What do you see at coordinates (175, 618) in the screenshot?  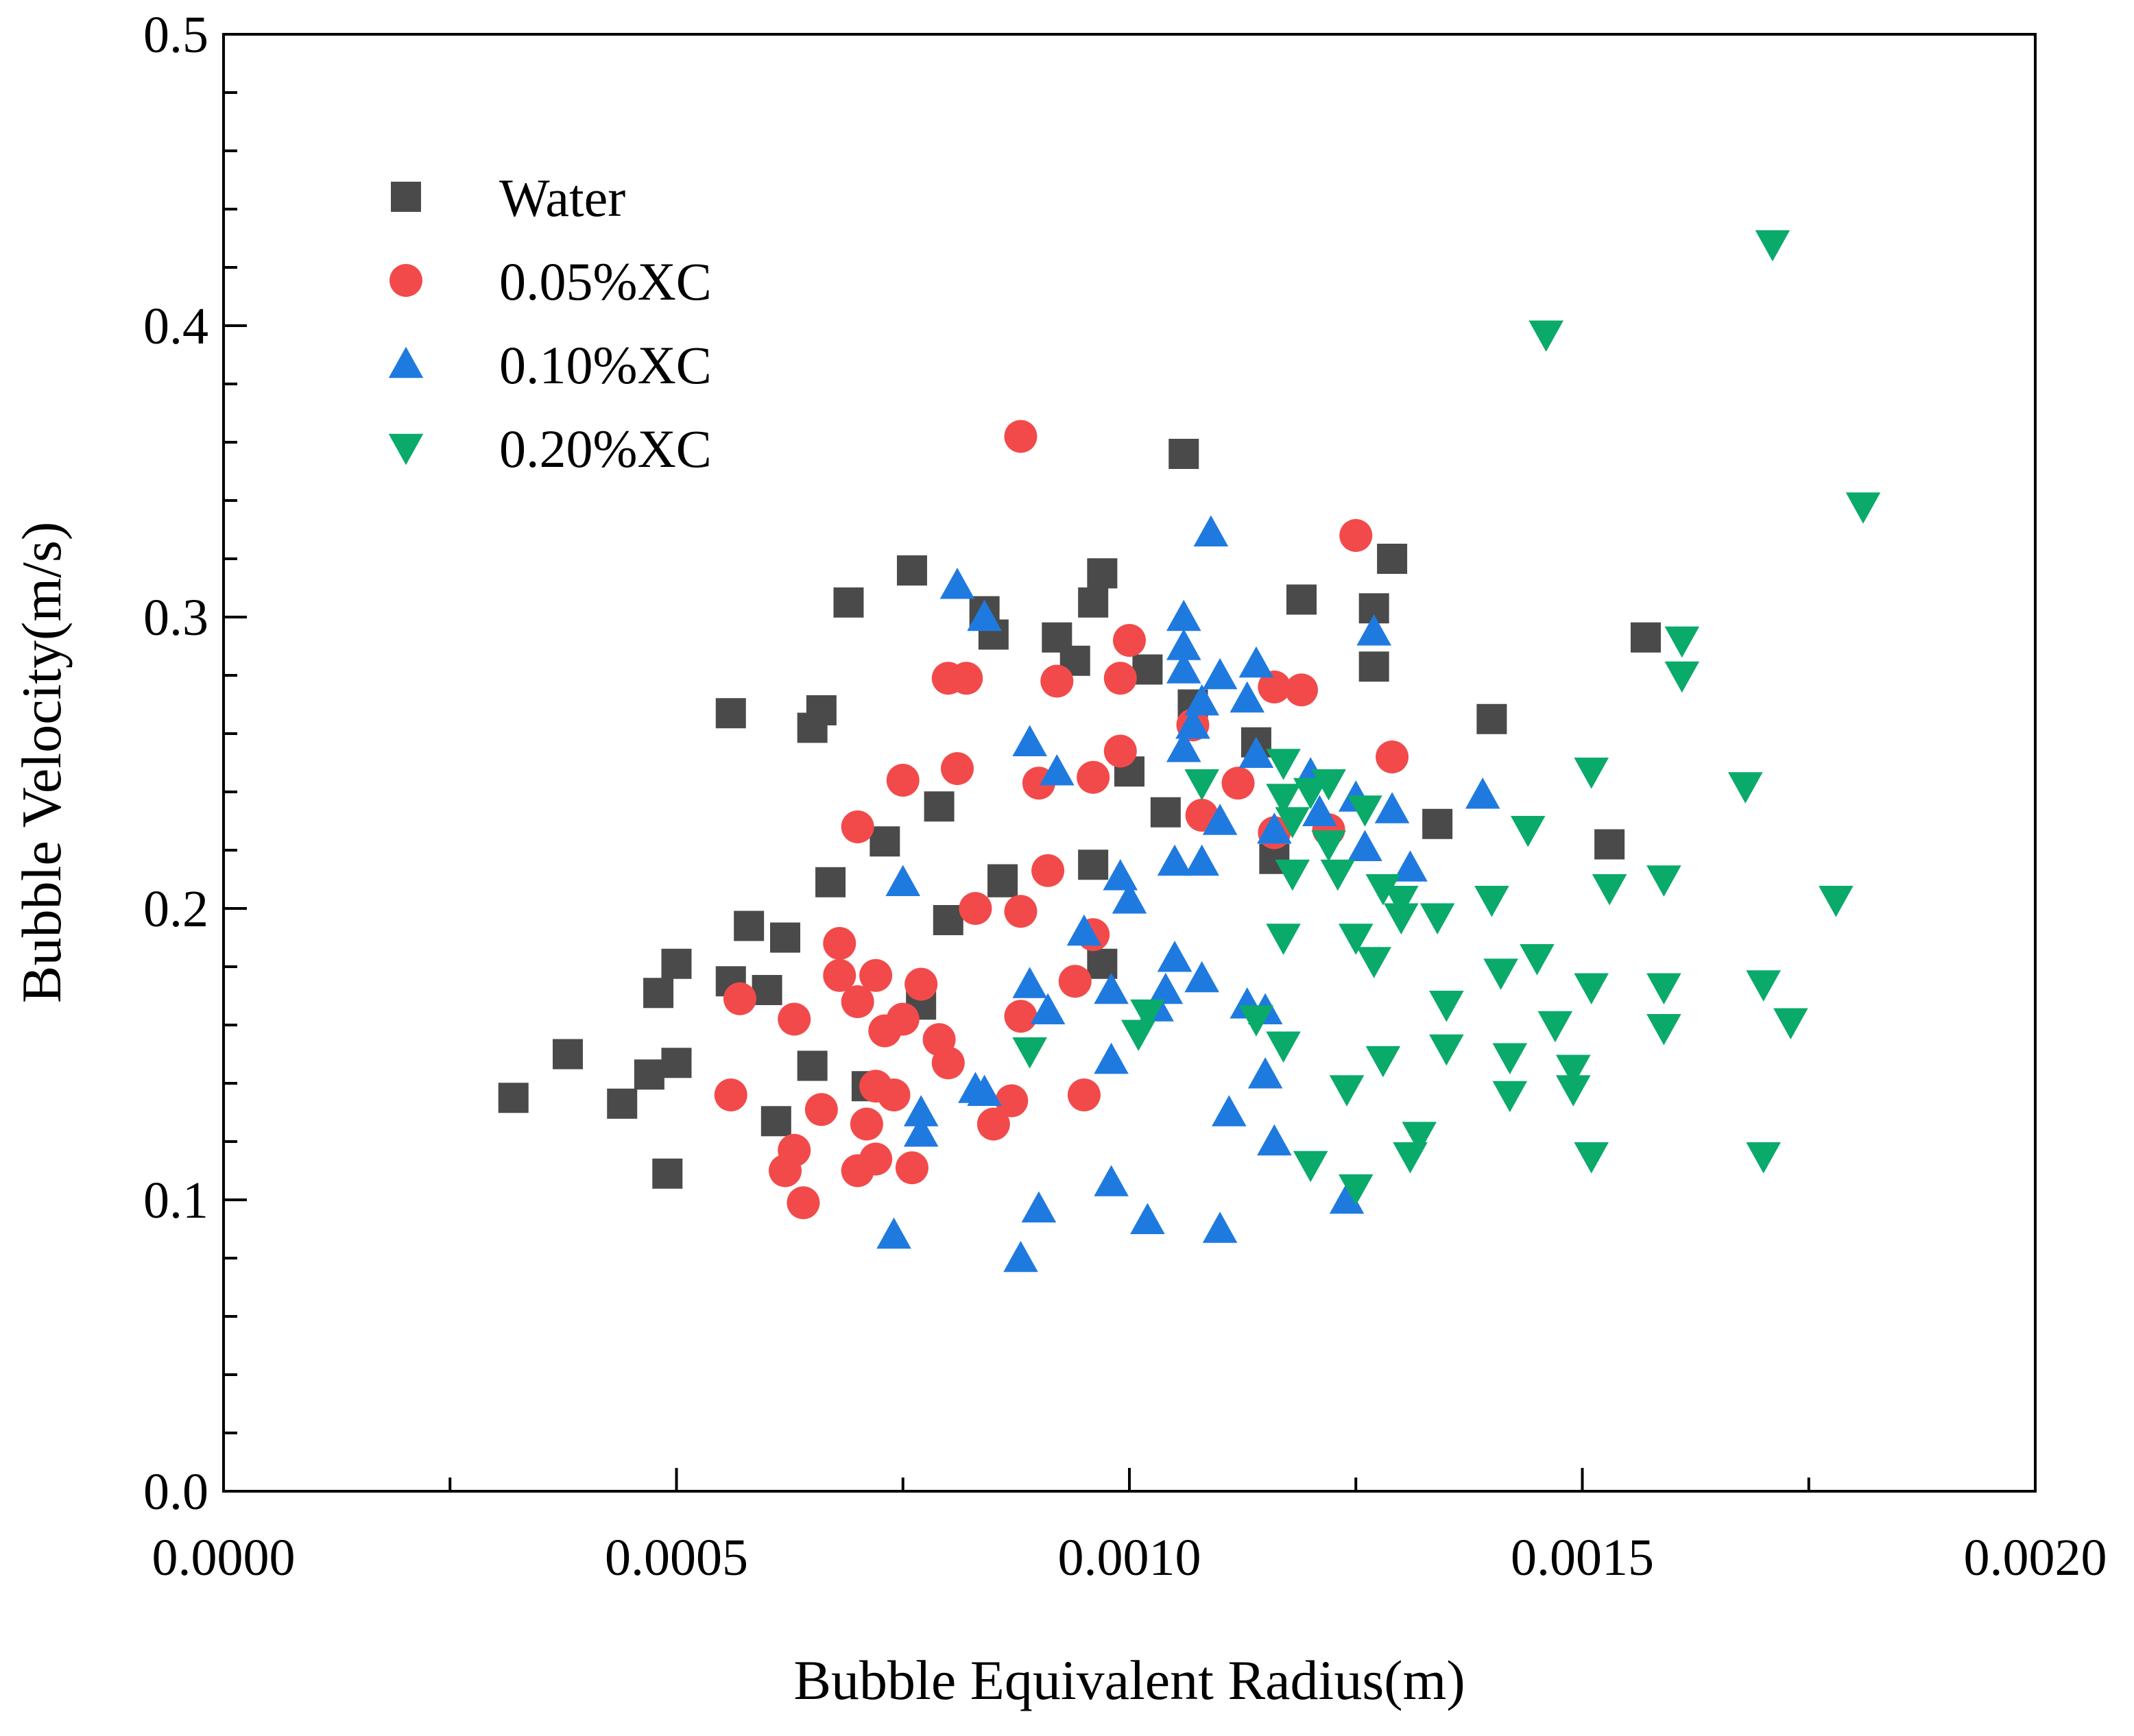 I see `y-tick-label: 0.3` at bounding box center [175, 618].